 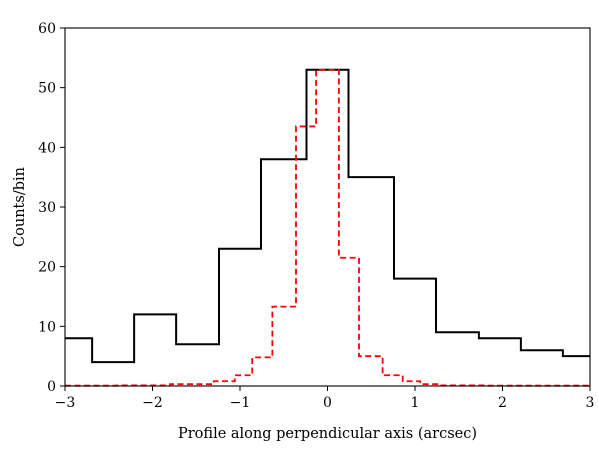 What do you see at coordinates (47, 208) in the screenshot?
I see `y-tick-label: 30` at bounding box center [47, 208].